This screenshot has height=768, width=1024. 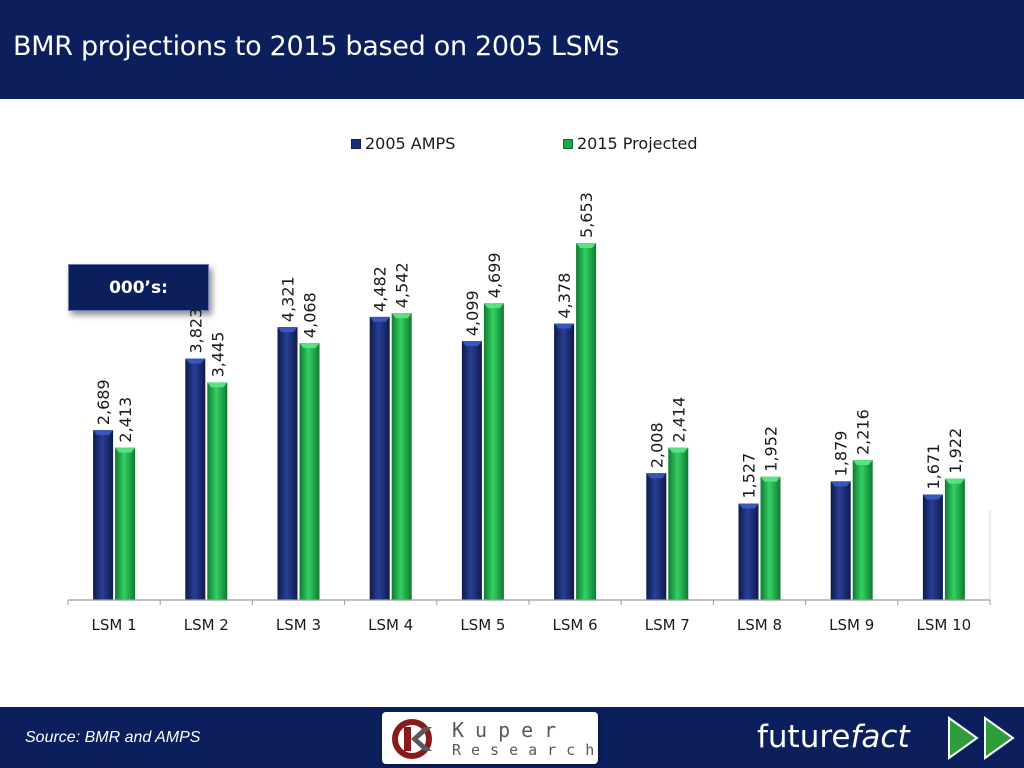 What do you see at coordinates (206, 625) in the screenshot?
I see `x-tick-label: LSM 2` at bounding box center [206, 625].